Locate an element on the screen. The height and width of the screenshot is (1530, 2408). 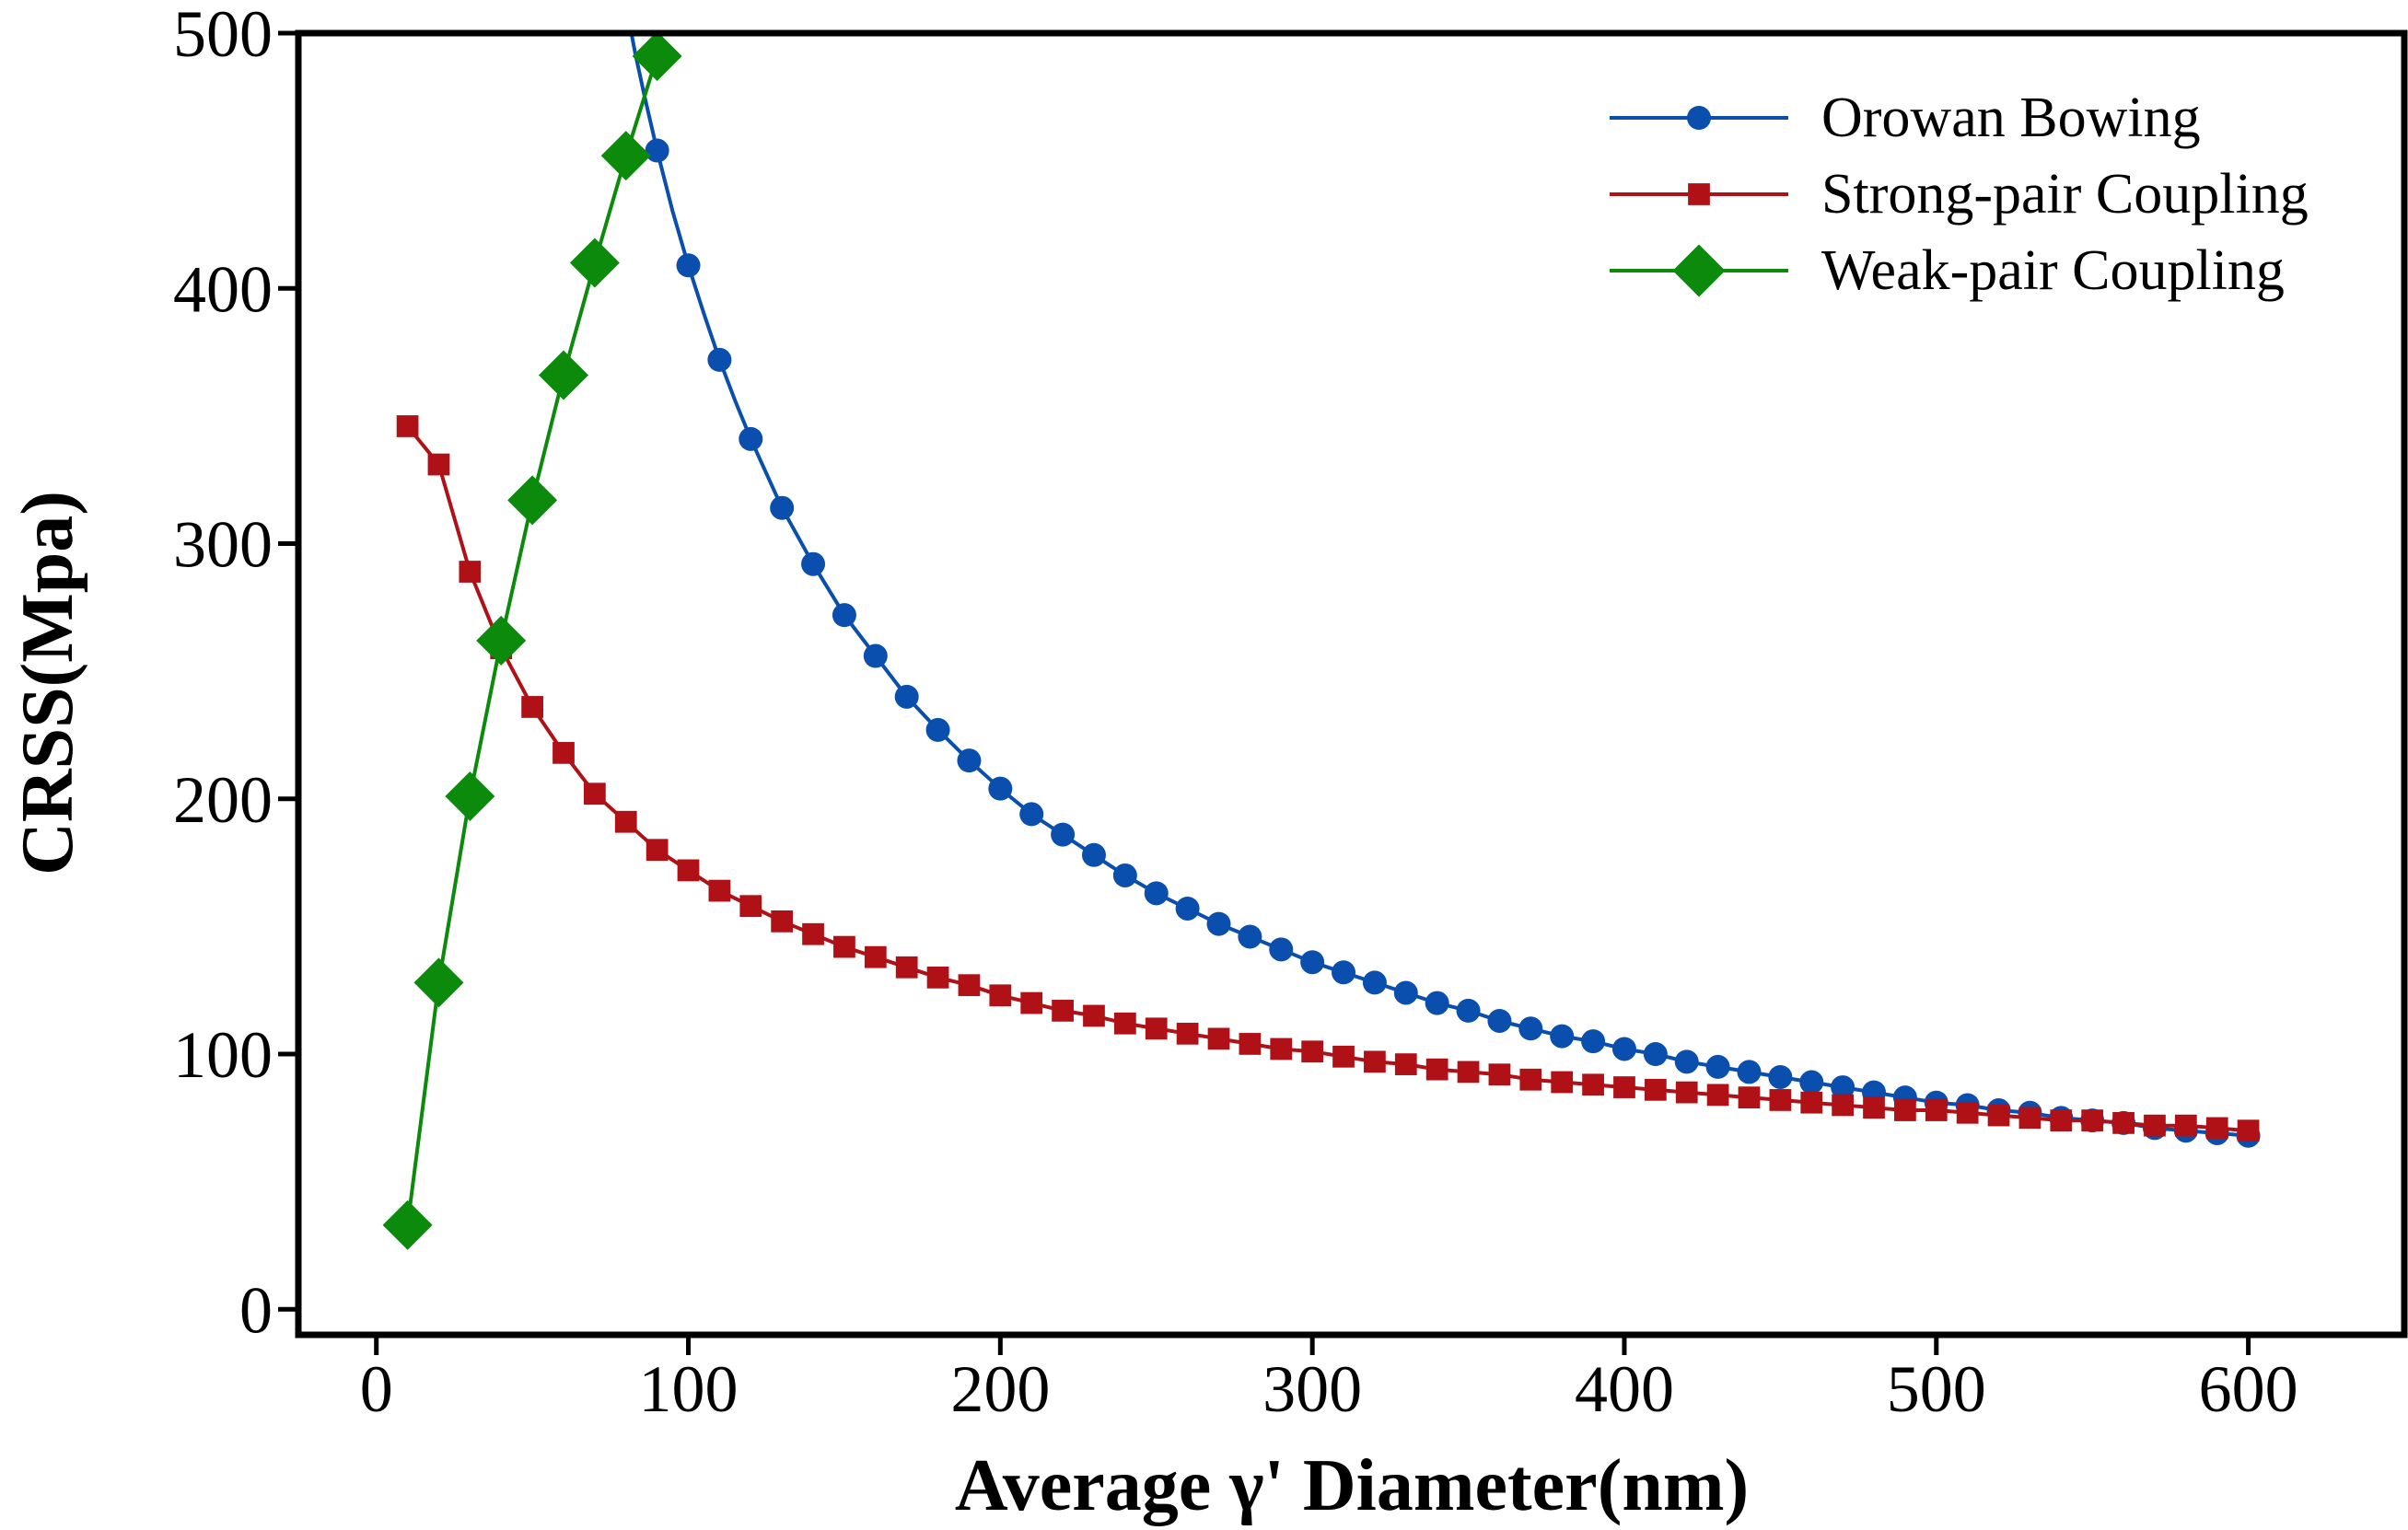
legend-label: Weak-pair Coupling is located at coordinates (2053, 270).